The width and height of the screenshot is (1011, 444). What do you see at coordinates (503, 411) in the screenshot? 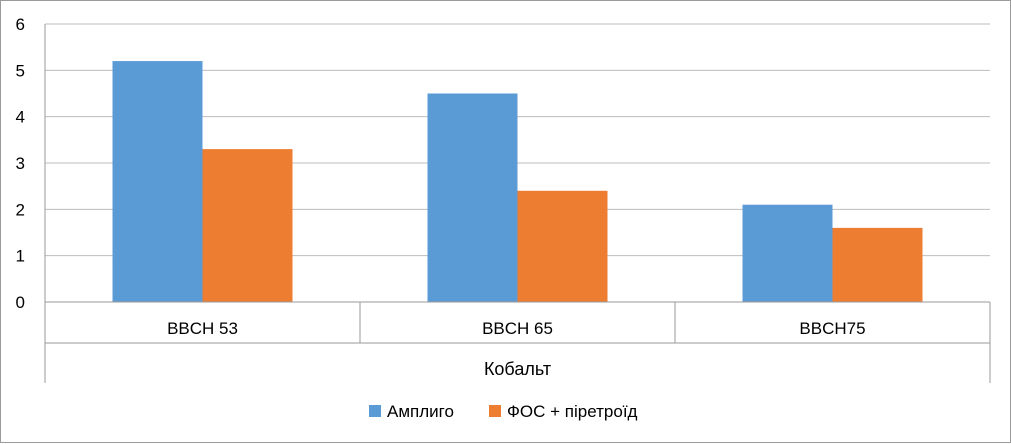
I see `legend: Амплиго ФОС + піретроїд` at bounding box center [503, 411].